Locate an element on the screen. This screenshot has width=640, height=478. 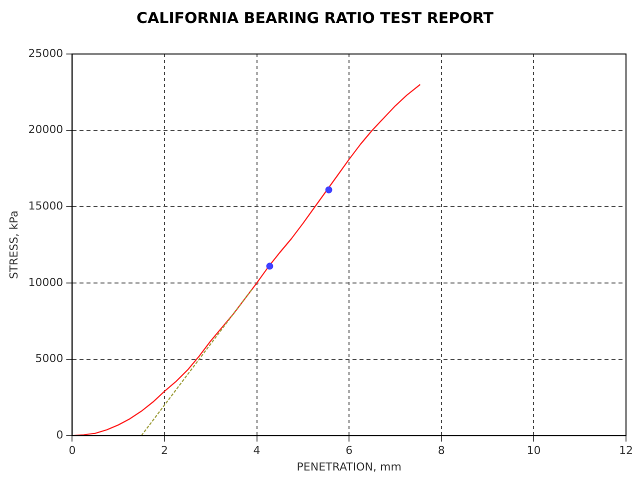
y-tick-label: 25000 is located at coordinates (46, 53).